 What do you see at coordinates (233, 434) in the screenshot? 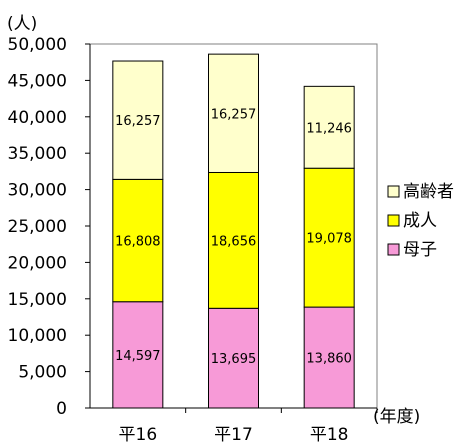
I see `x-tick-label: 平17` at bounding box center [233, 434].